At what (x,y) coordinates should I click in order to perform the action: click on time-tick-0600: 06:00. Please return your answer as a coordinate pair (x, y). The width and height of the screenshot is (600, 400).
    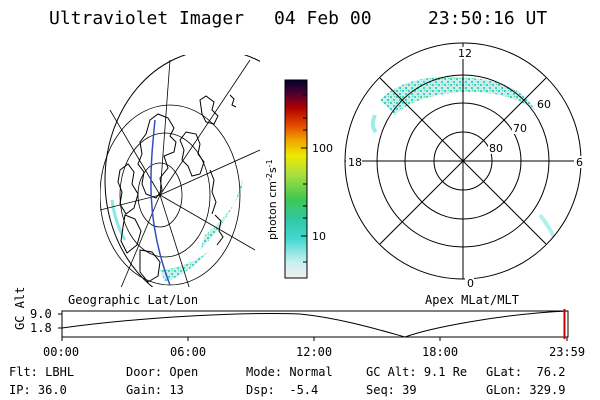
    Looking at the image, I should click on (188, 352).